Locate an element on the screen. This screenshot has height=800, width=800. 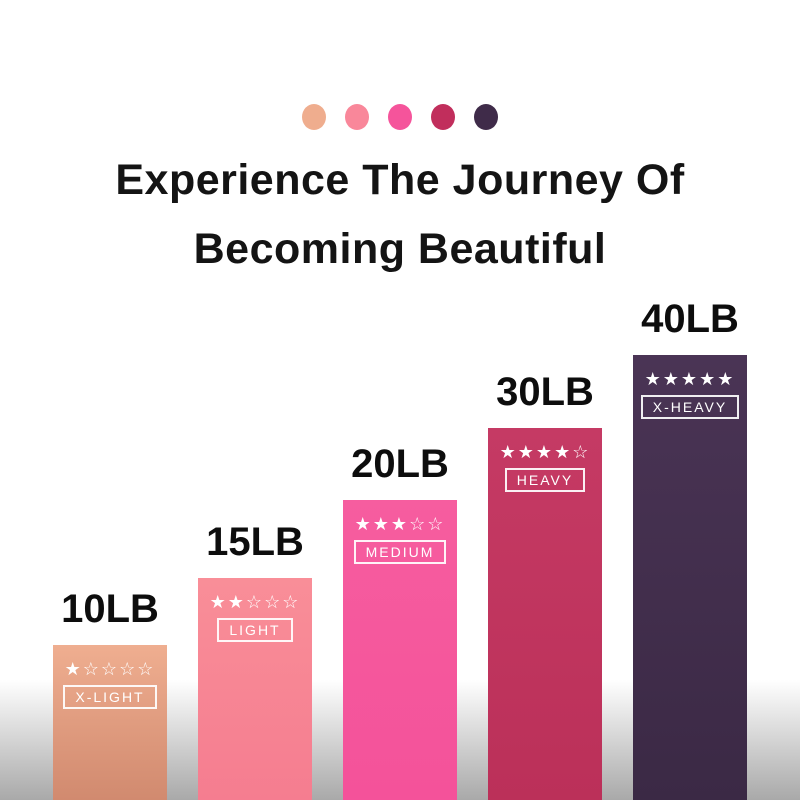
weight-label: 30LB is located at coordinates (545, 392).